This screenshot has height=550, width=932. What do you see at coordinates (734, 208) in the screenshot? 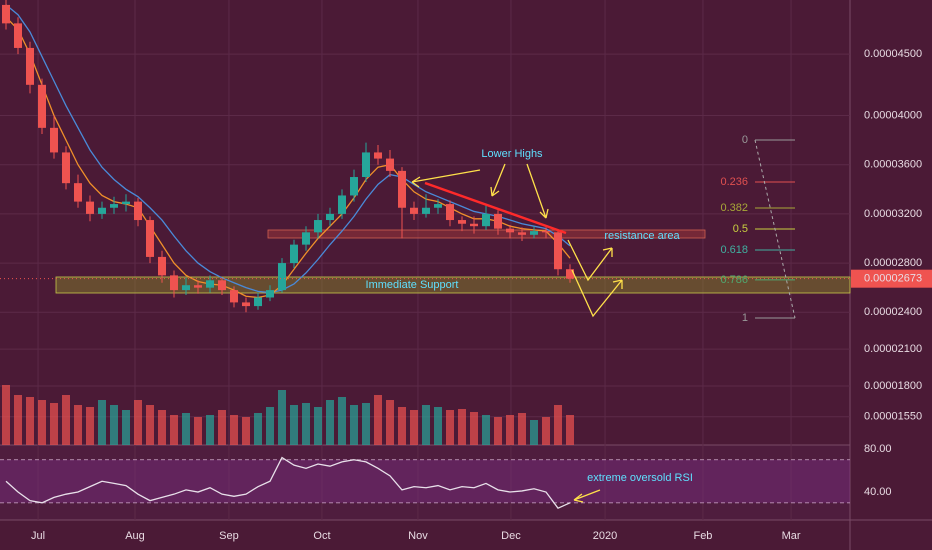
I see `fib-label: 0.382` at bounding box center [734, 208].